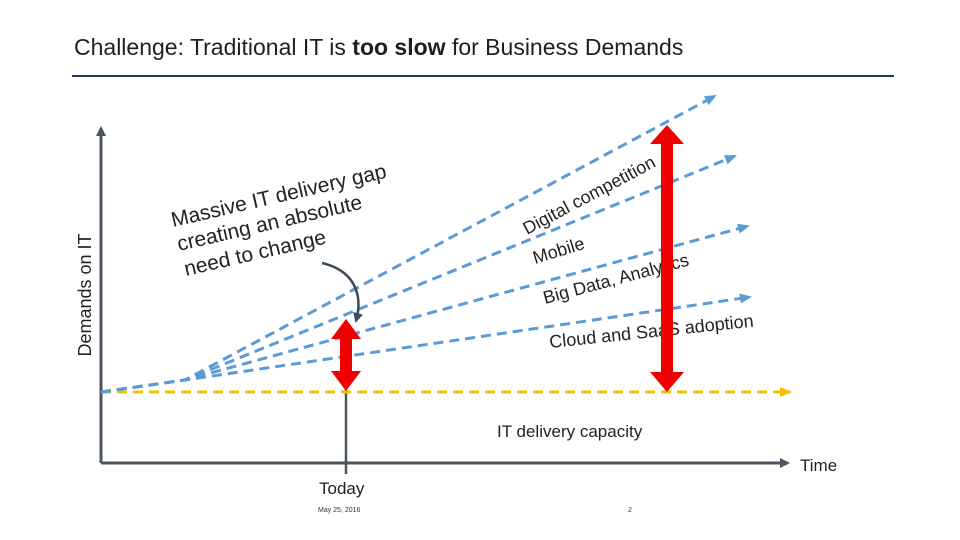 This screenshot has width=960, height=540. Describe the element at coordinates (818, 465) in the screenshot. I see `x-axis-label: Time` at that location.